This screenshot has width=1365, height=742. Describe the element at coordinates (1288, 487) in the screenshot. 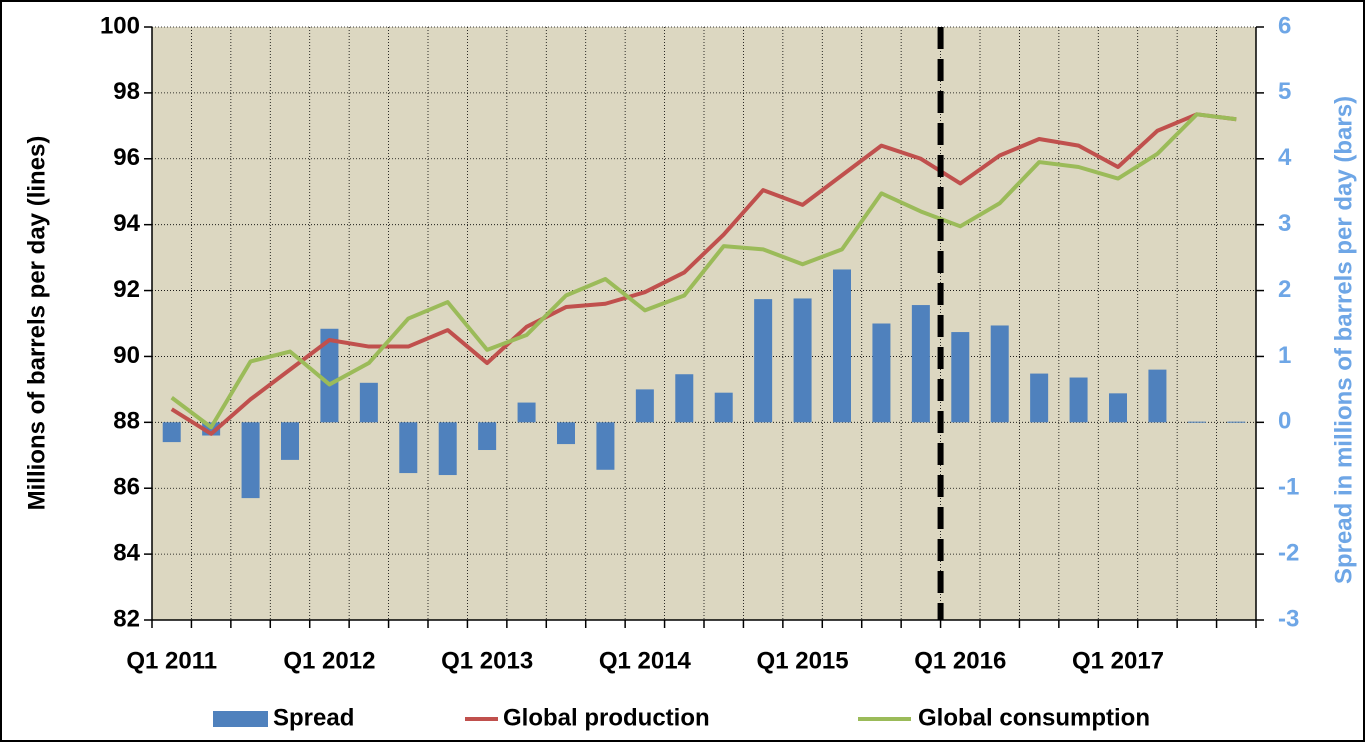

I see `y2-tick-label: -1` at that location.